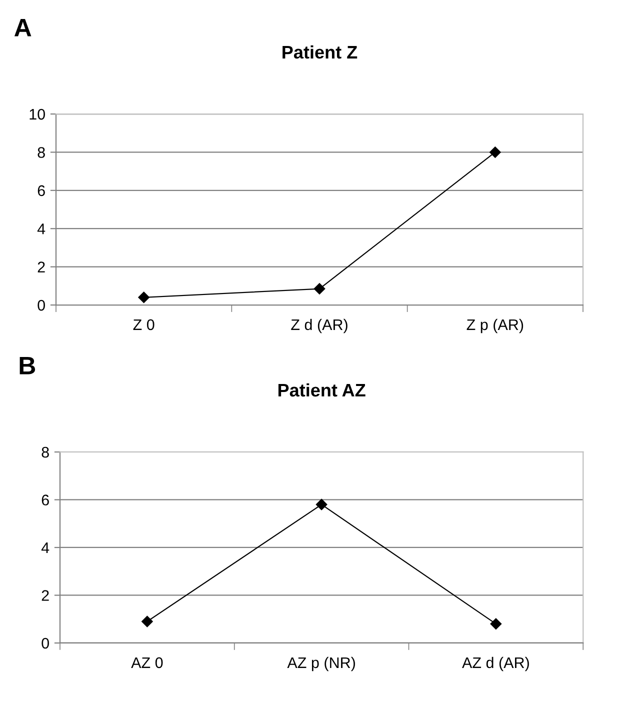  What do you see at coordinates (495, 664) in the screenshot?
I see `x-tick-label: AZ d (AR)` at bounding box center [495, 664].